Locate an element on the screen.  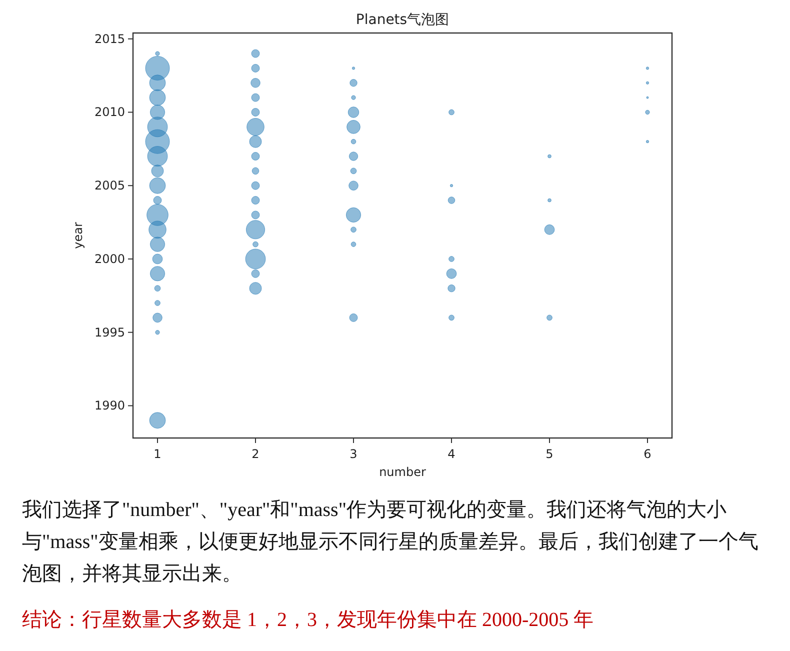
text: 结论：行星数量大多数是 1，2，3，发现年份集中在 2000-2005 年 is located at coordinates (308, 620).